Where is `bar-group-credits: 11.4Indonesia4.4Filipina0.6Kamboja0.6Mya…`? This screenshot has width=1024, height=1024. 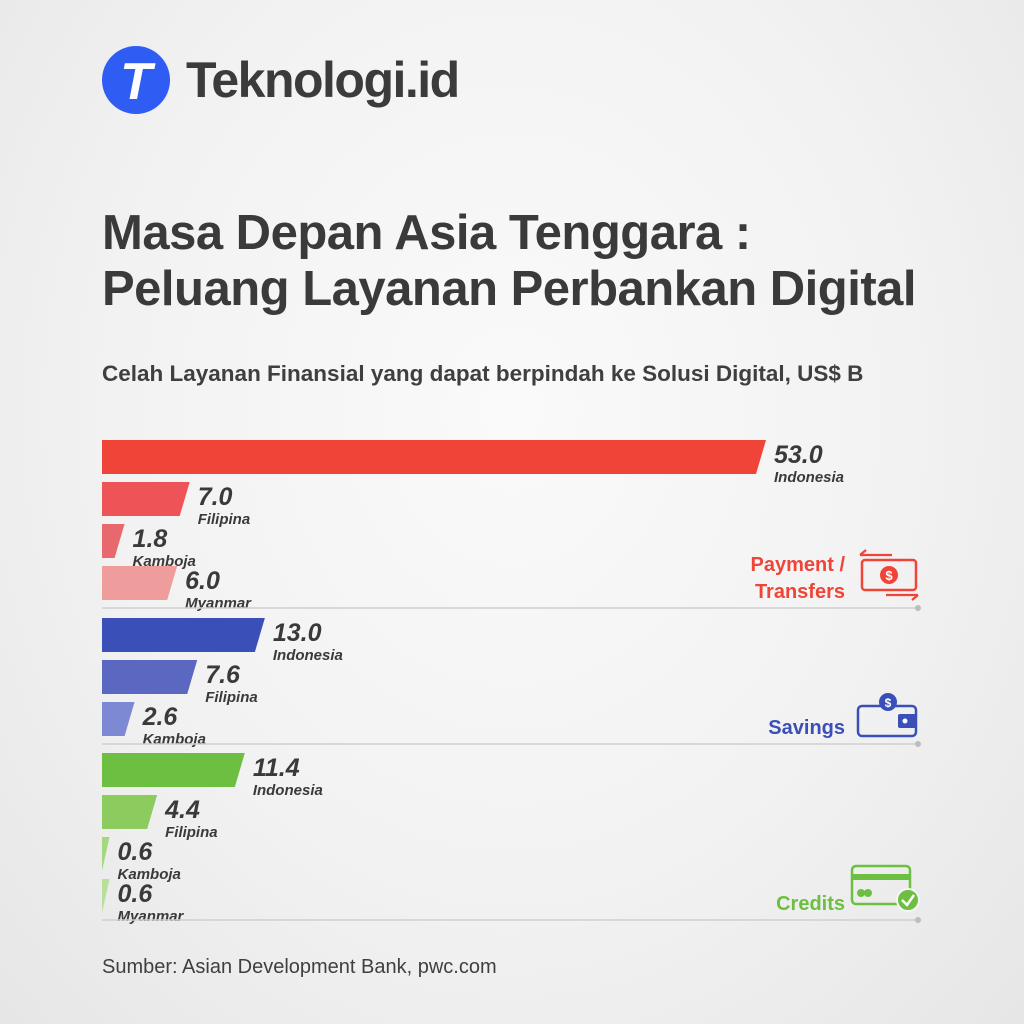 bar-group-credits: 11.4Indonesia4.4Filipina0.6Kamboja0.6Mya… is located at coordinates (511, 839).